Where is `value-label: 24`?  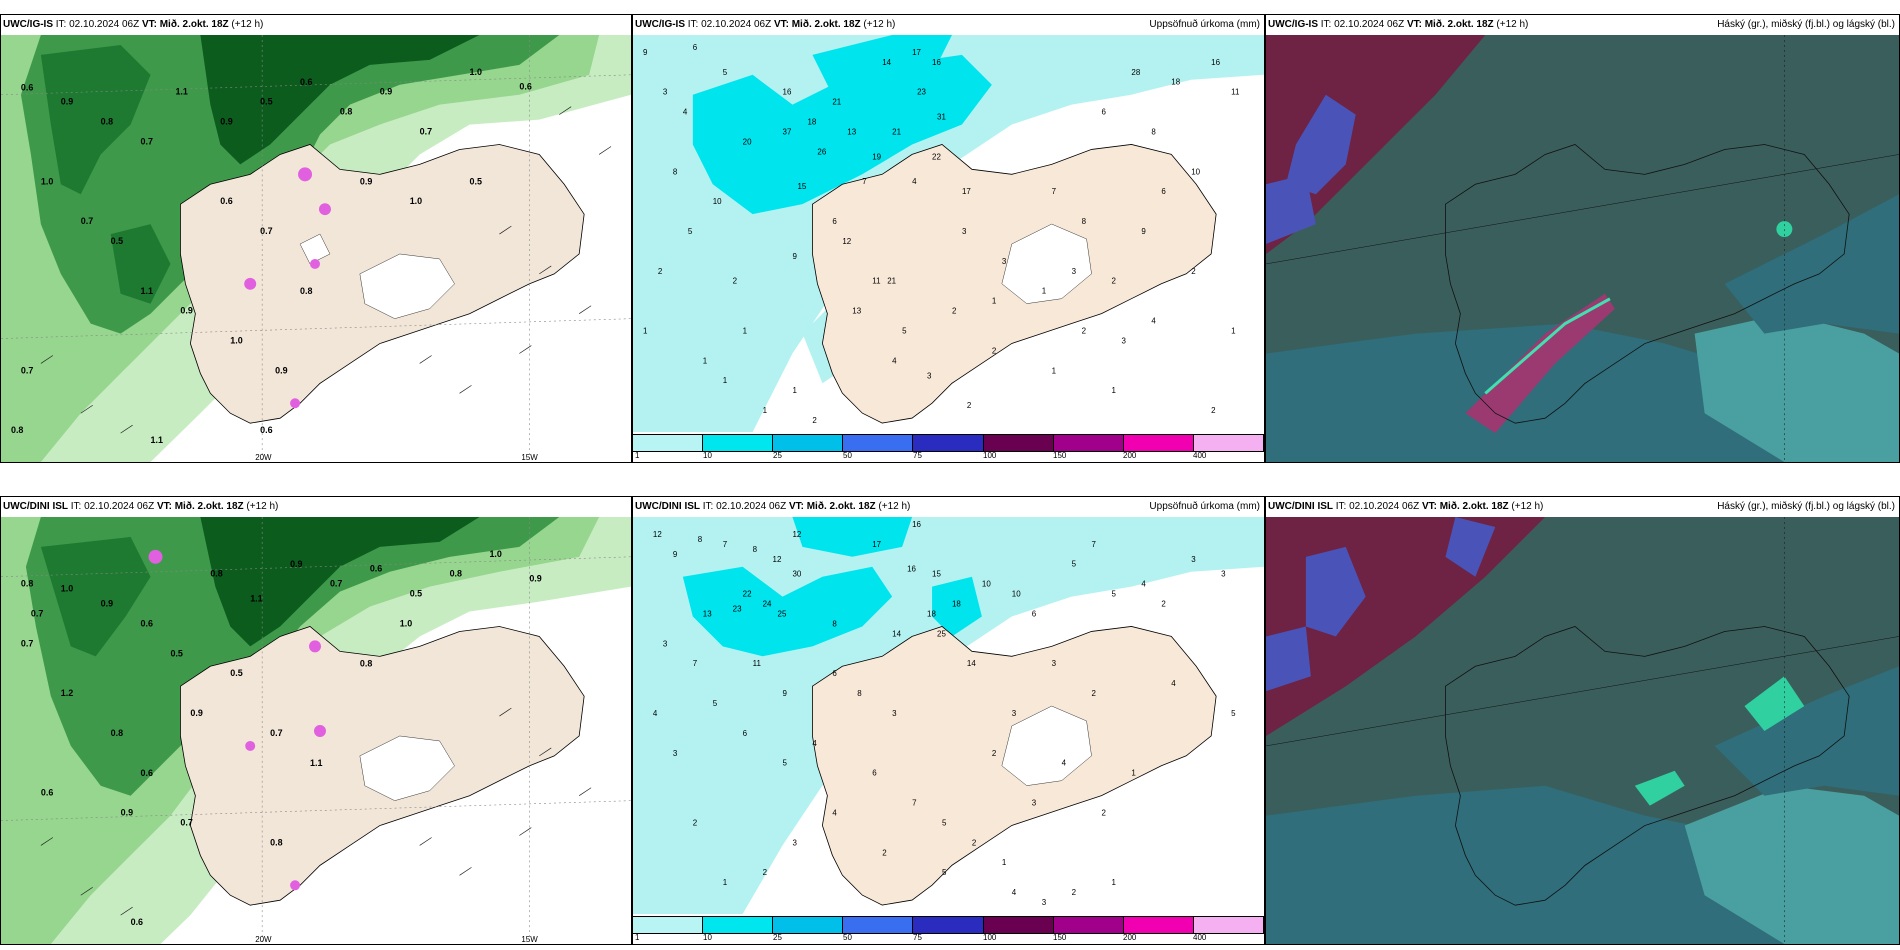 value-label: 24 is located at coordinates (767, 604).